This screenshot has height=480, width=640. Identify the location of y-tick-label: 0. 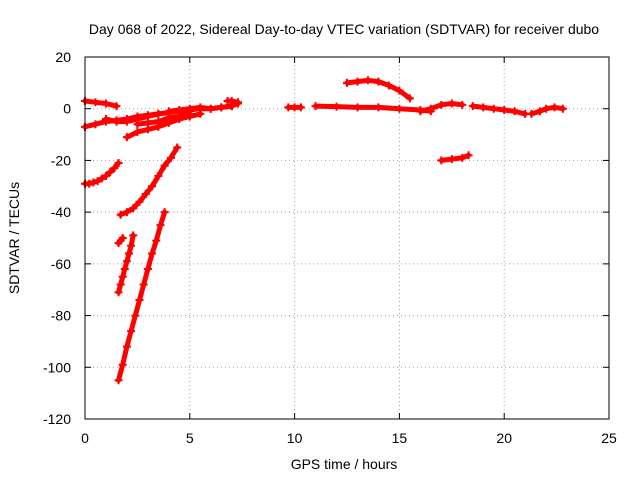
(67, 109).